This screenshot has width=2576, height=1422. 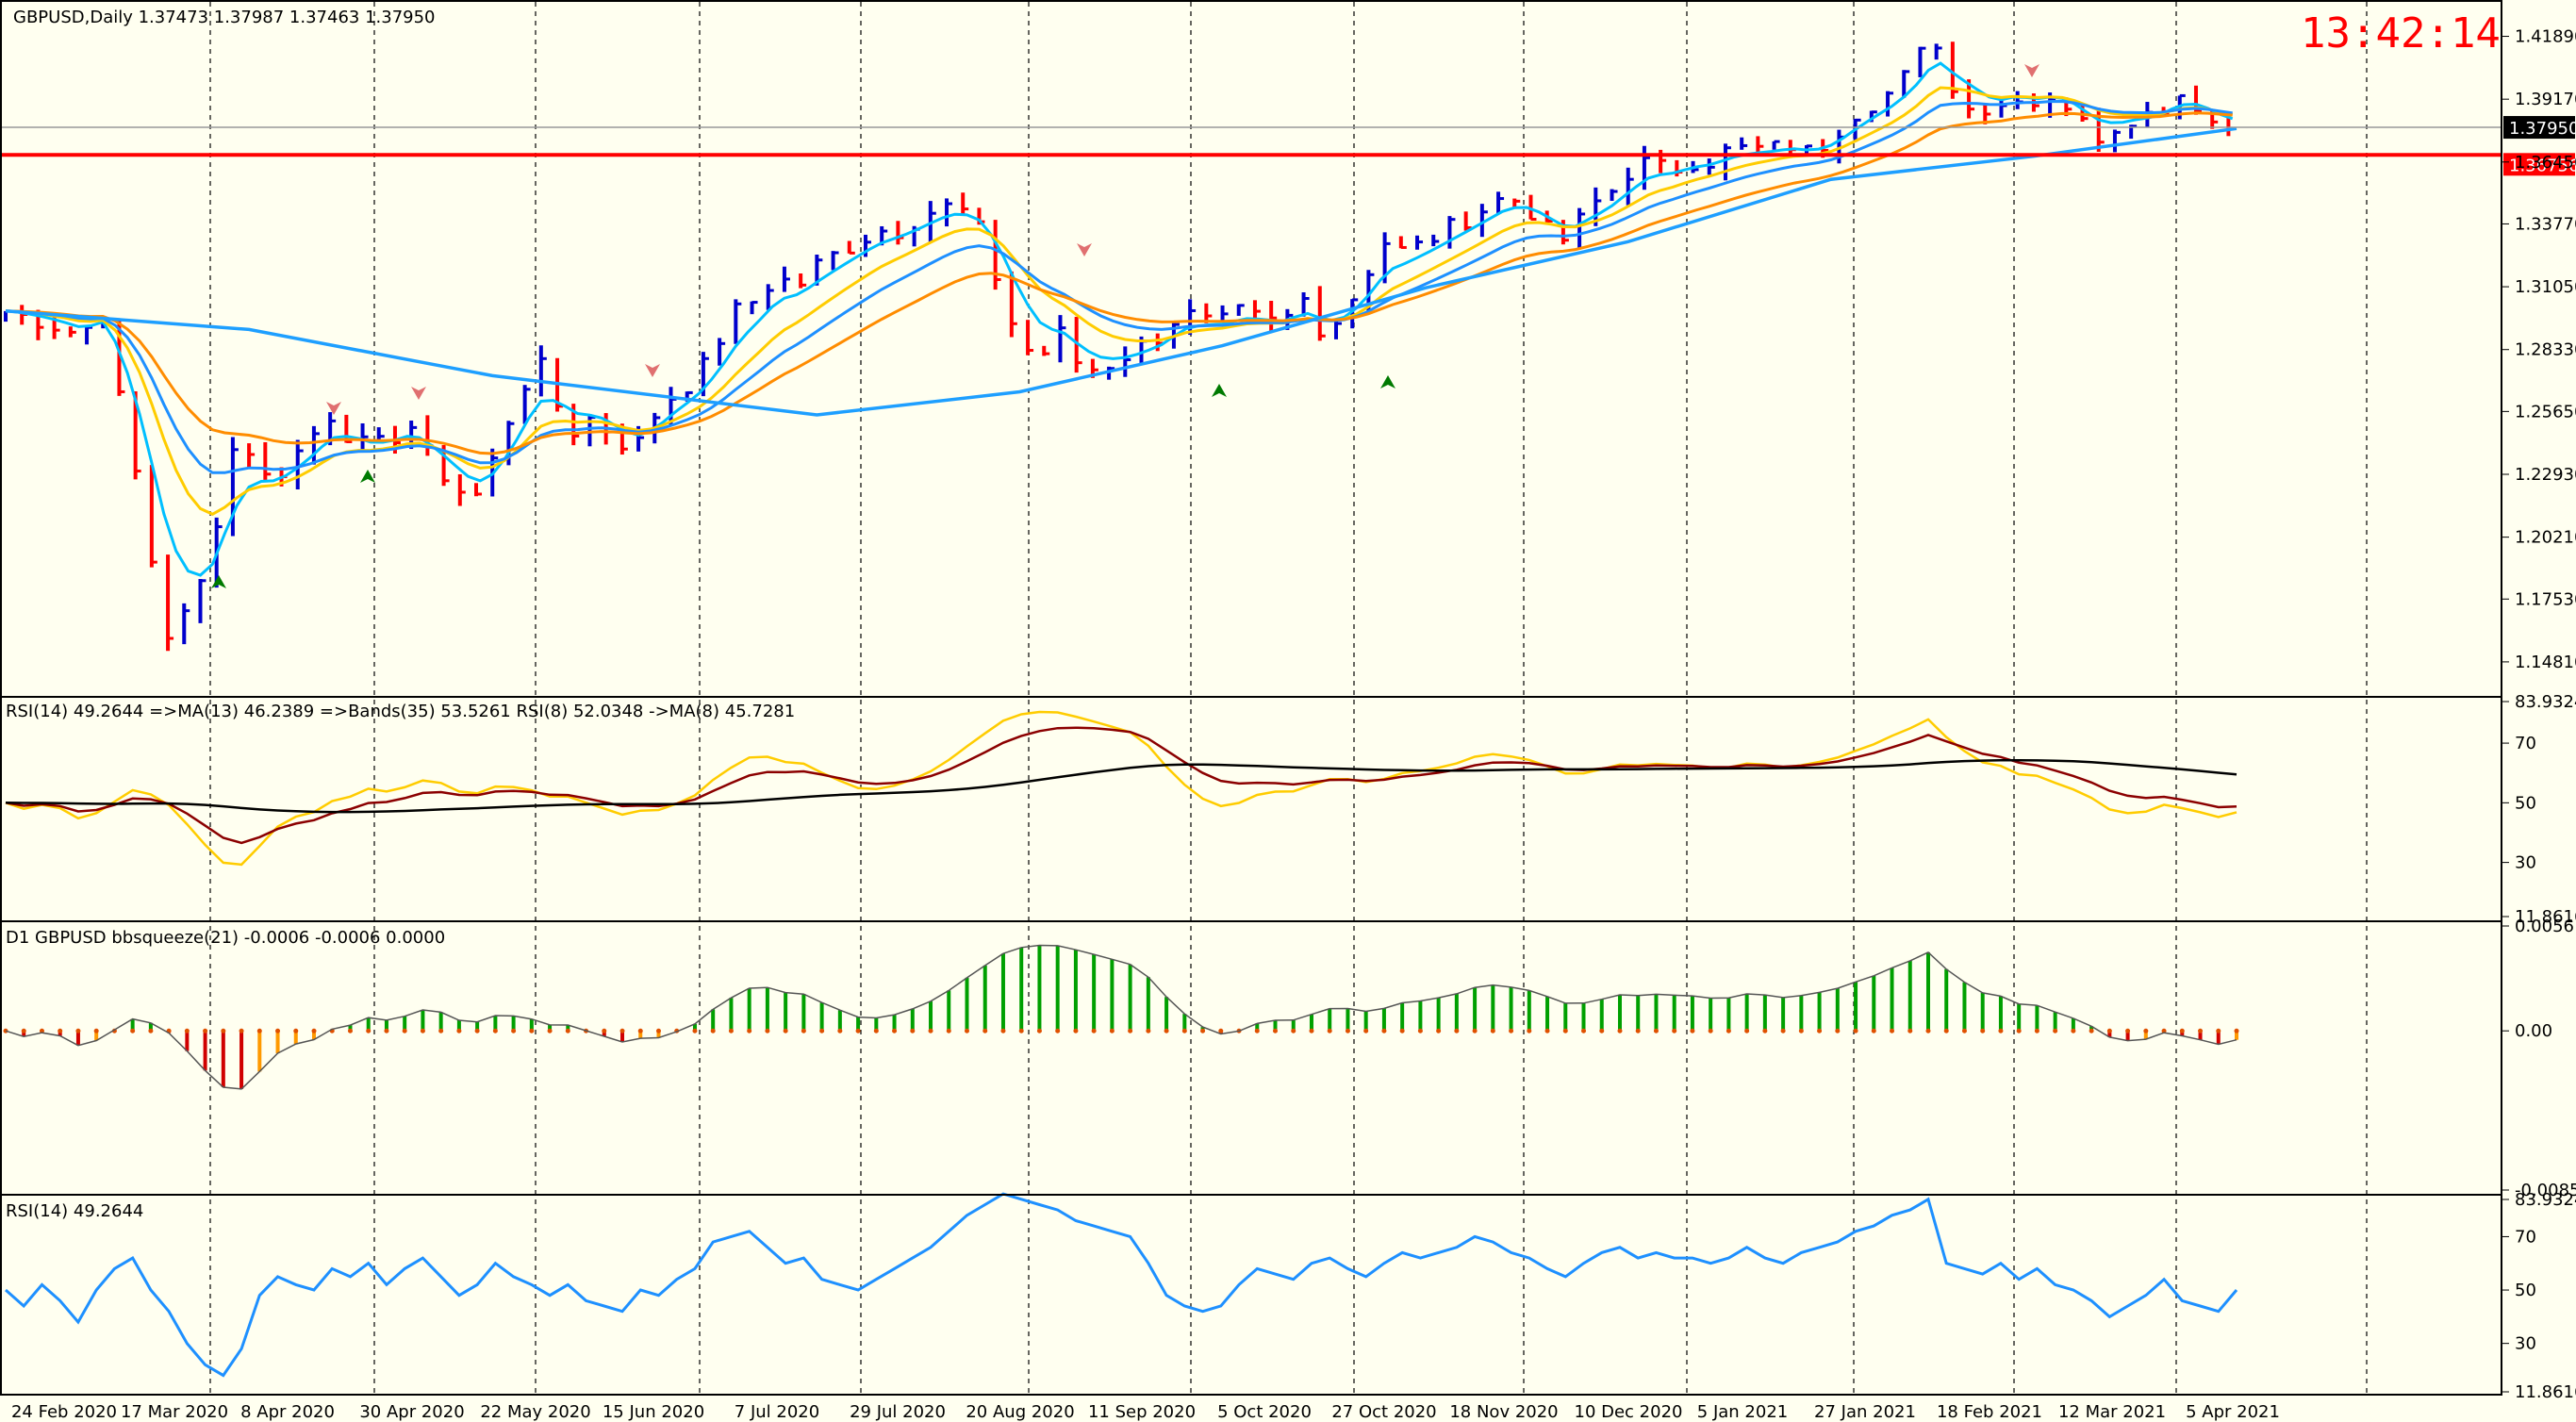 I want to click on rsi14-panel-title: RSI(14) 49.2644, so click(x=74, y=1211).